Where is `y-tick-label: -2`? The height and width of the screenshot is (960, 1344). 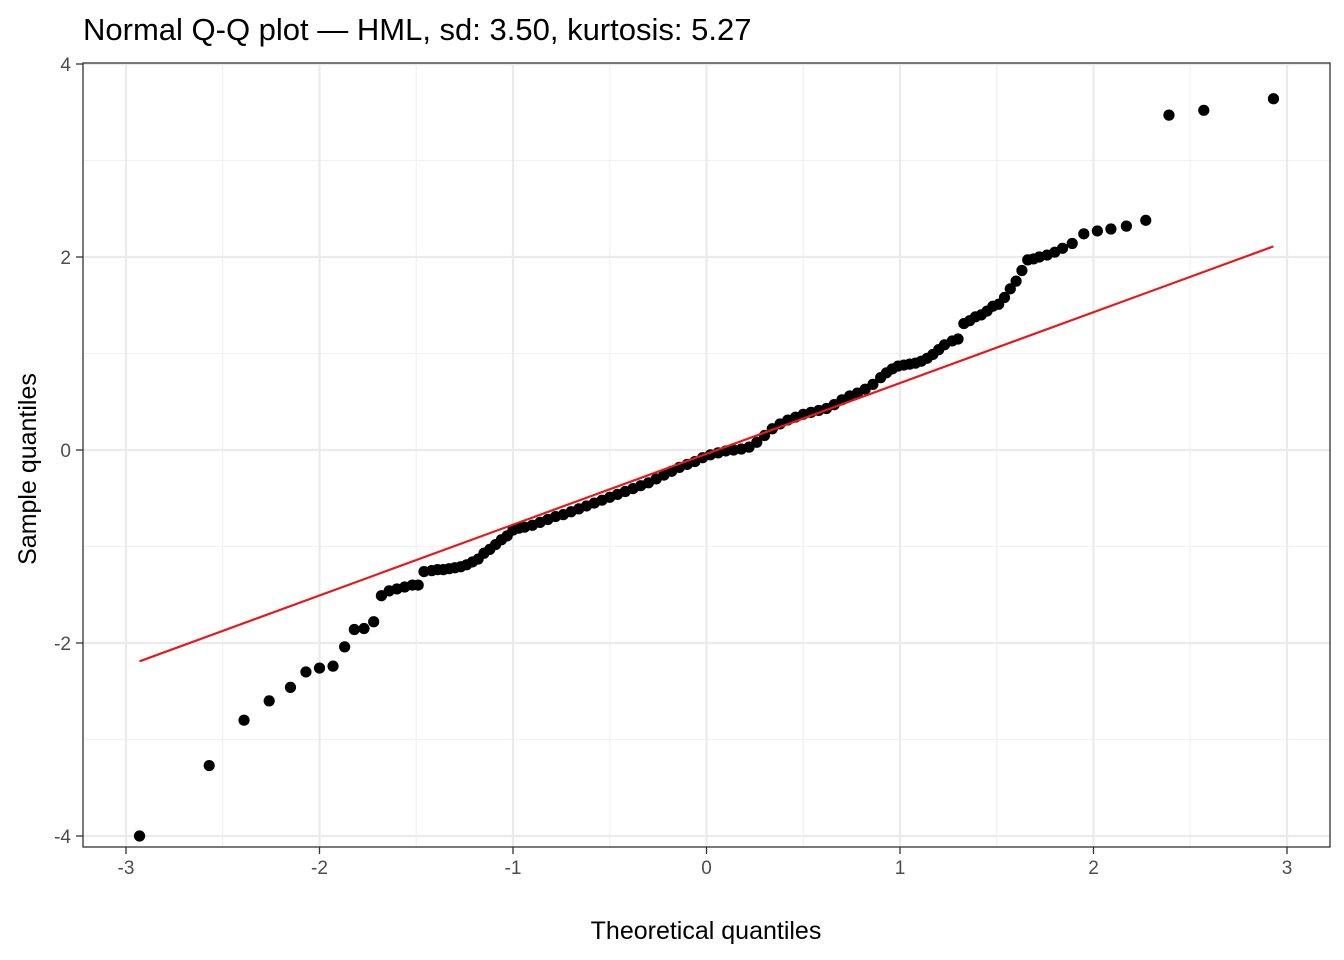
y-tick-label: -2 is located at coordinates (62, 644).